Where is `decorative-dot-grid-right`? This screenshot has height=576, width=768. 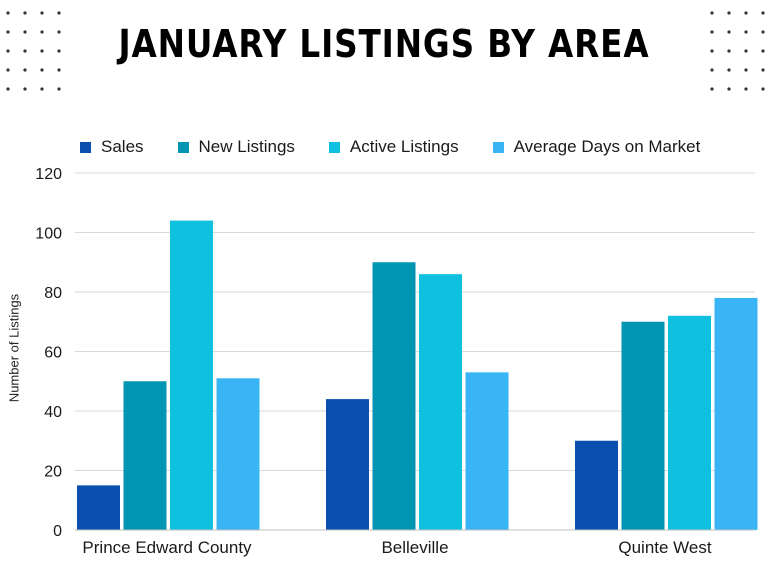 decorative-dot-grid-right is located at coordinates (737, 51).